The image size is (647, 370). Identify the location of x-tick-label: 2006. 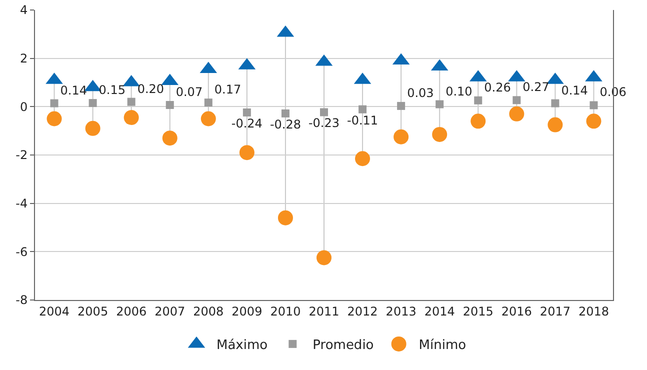
(131, 311).